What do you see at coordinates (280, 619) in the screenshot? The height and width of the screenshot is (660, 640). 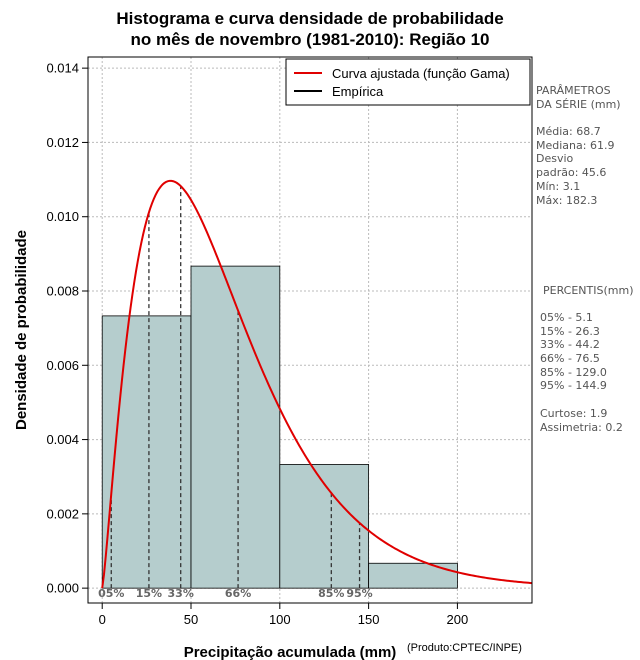 I see `x-tick-label: 100` at bounding box center [280, 619].